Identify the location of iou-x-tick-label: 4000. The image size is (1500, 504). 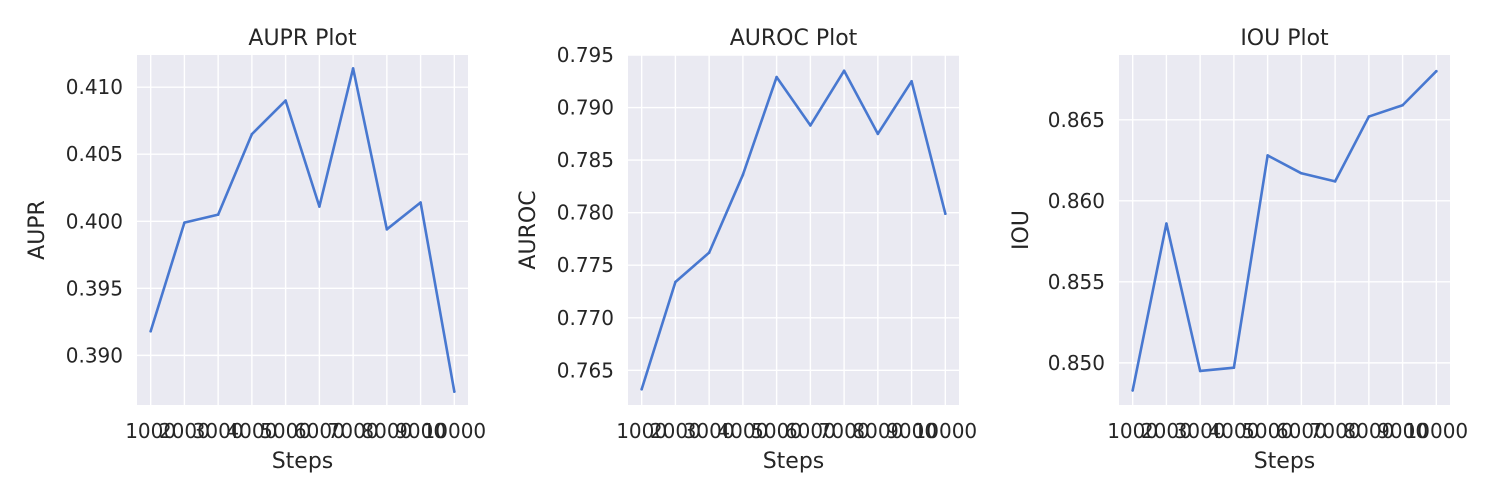
(1233, 431).